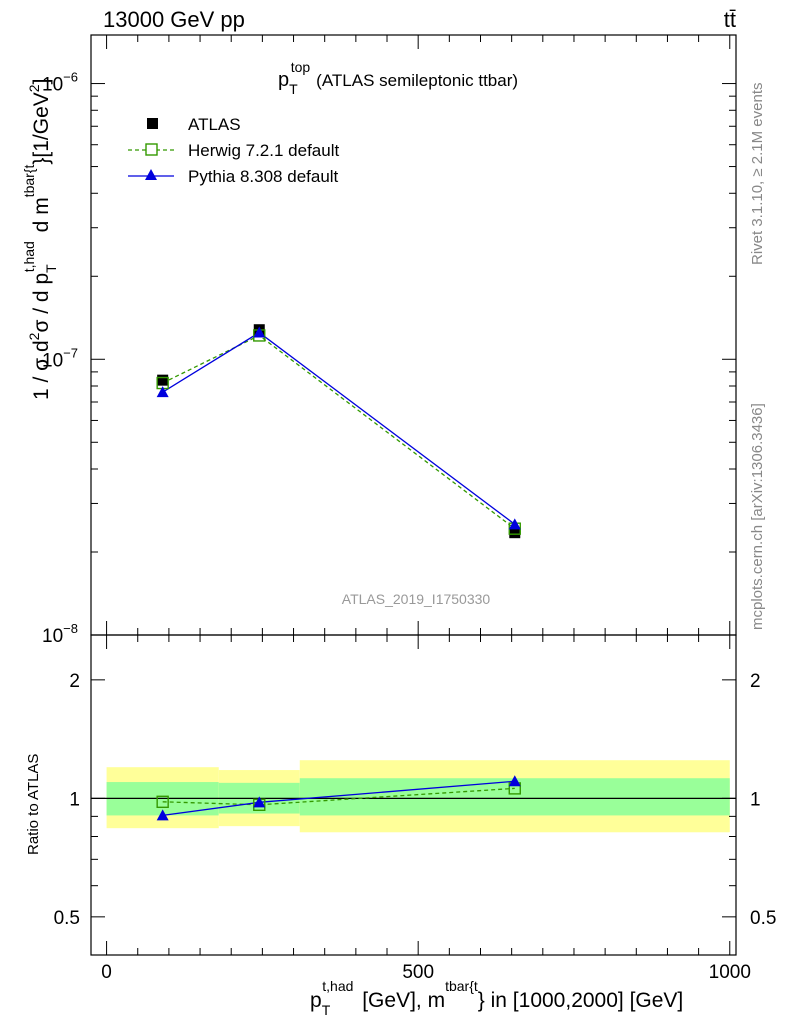 The image size is (786, 1024). What do you see at coordinates (293, 89) in the screenshot?
I see `plot-title-sub: T` at bounding box center [293, 89].